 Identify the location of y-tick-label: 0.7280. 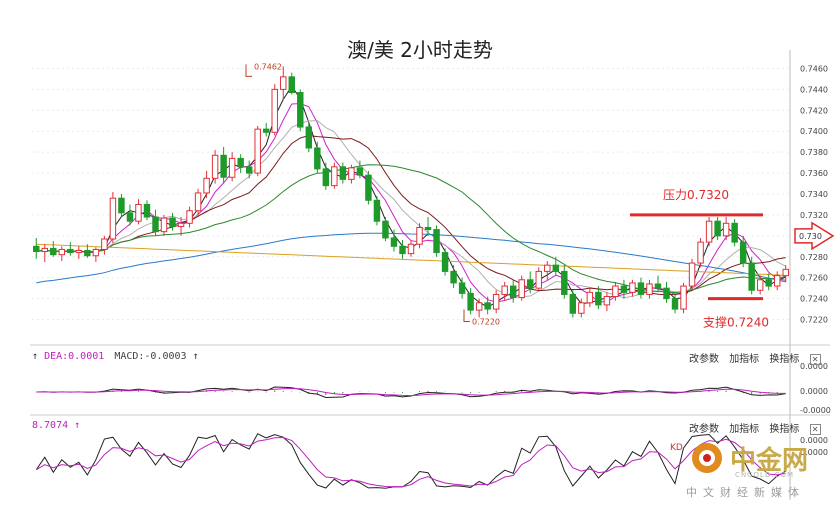
(814, 257).